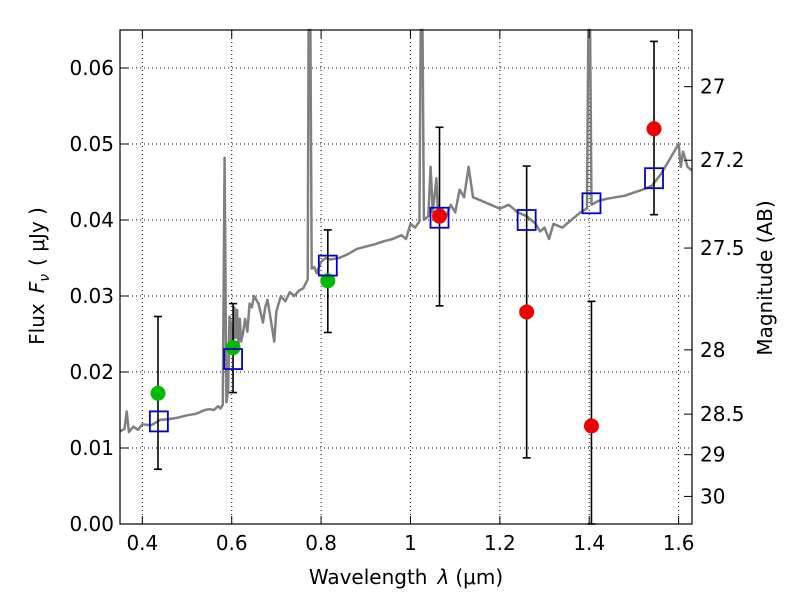 This screenshot has width=800, height=600. I want to click on x-tick-label: 1.2, so click(500, 543).